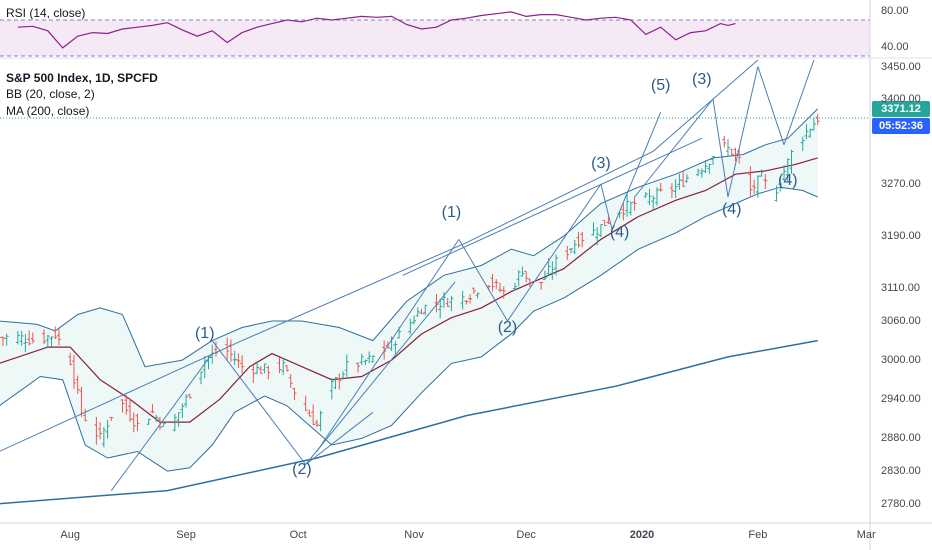 This screenshot has height=550, width=932. Describe the element at coordinates (895, 47) in the screenshot. I see `rsi-tick-label: 40.00` at that location.